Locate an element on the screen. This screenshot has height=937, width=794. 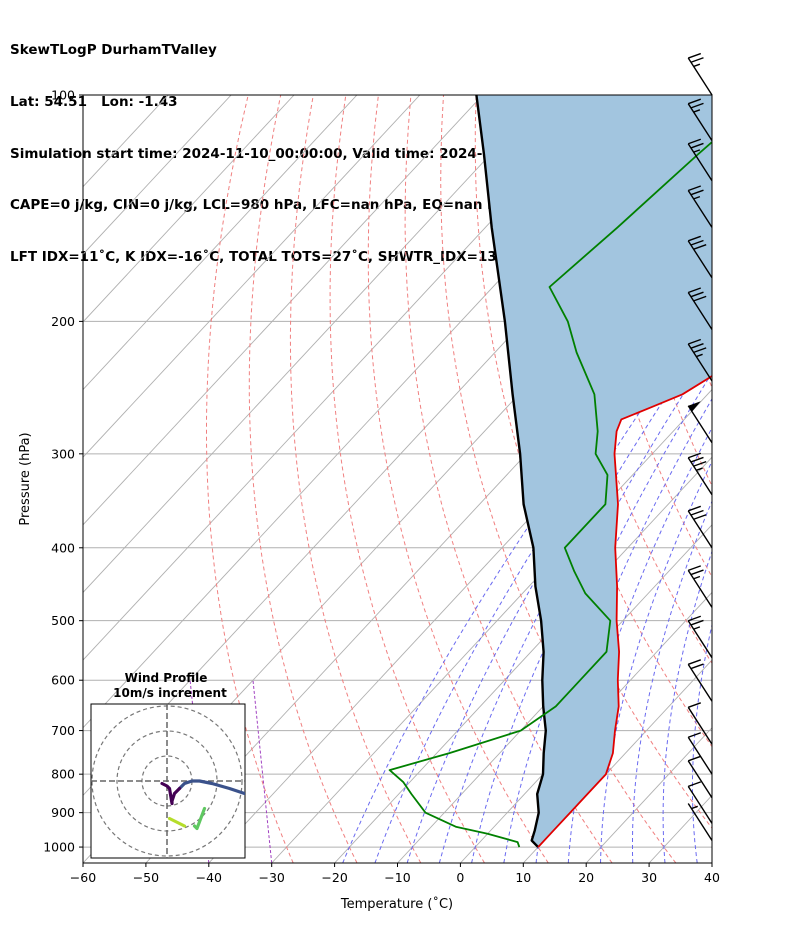
y-tick-label: 100 is located at coordinates (63, 95).